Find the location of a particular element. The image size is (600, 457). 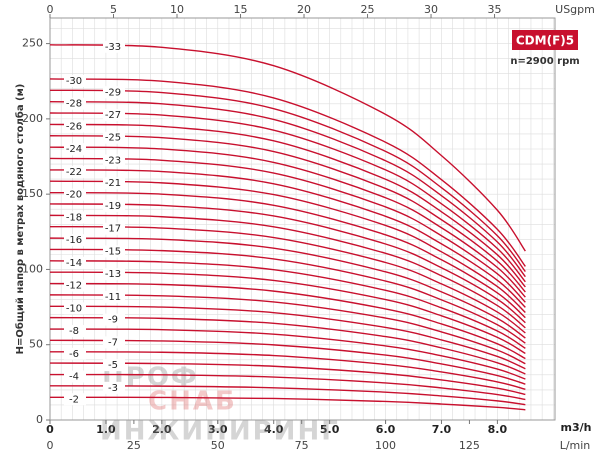

series-label: -27 is located at coordinates (113, 115).